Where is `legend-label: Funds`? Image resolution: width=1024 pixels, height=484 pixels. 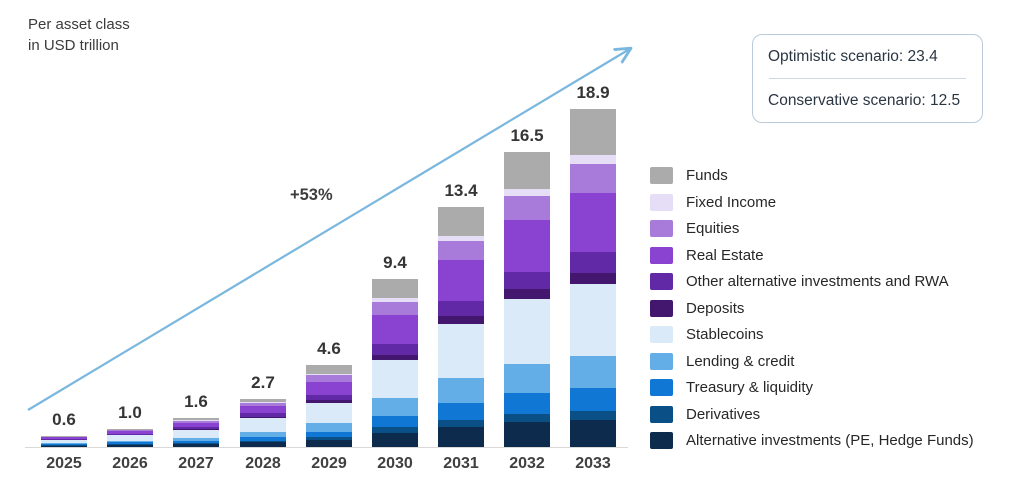 legend-label: Funds is located at coordinates (707, 175).